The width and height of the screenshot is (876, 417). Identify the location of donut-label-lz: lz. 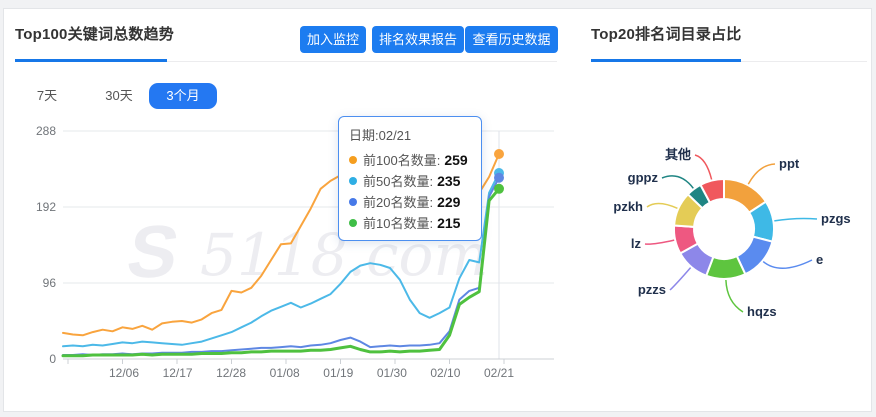
(636, 243).